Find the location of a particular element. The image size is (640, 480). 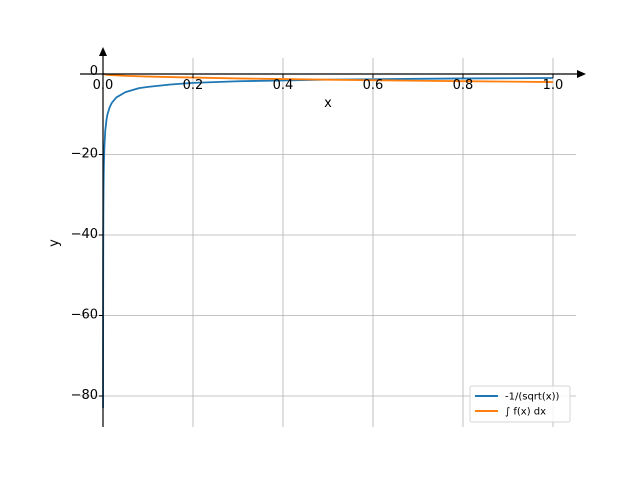

x-tick-label: 0.0 is located at coordinates (103, 85).